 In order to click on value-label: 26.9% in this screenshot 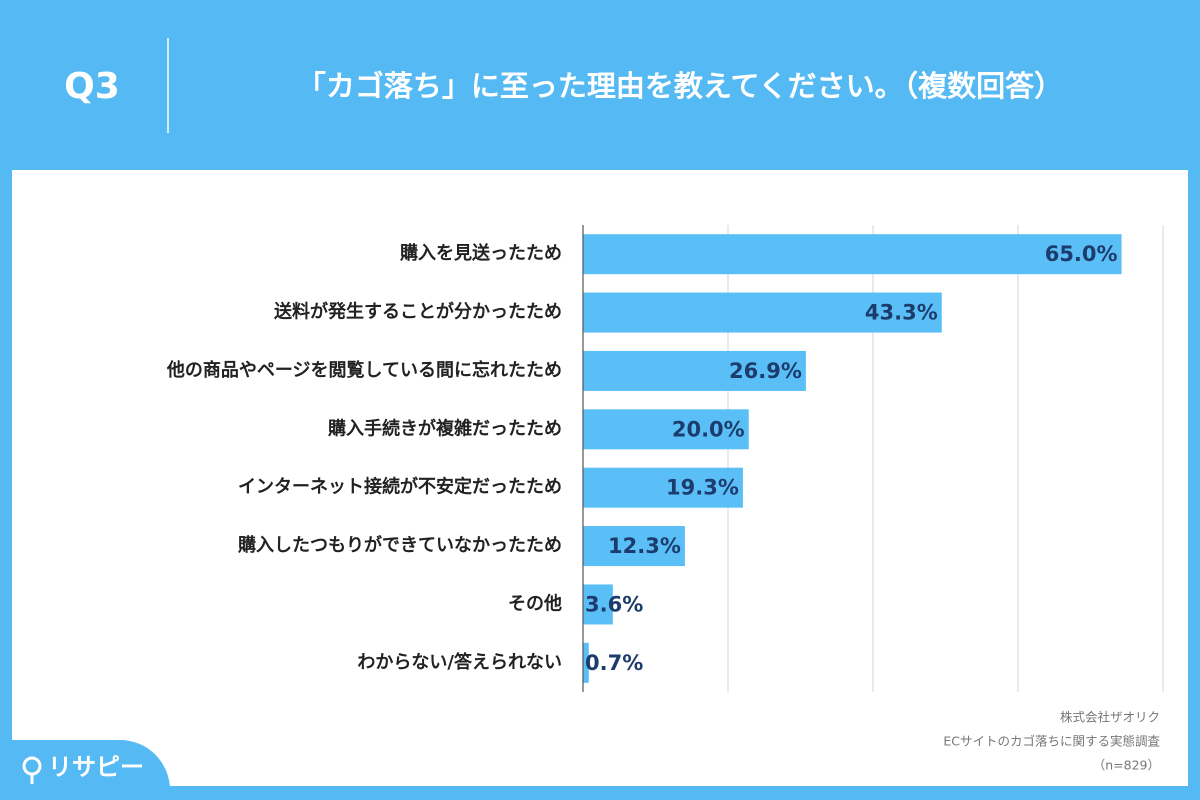, I will do `click(765, 371)`.